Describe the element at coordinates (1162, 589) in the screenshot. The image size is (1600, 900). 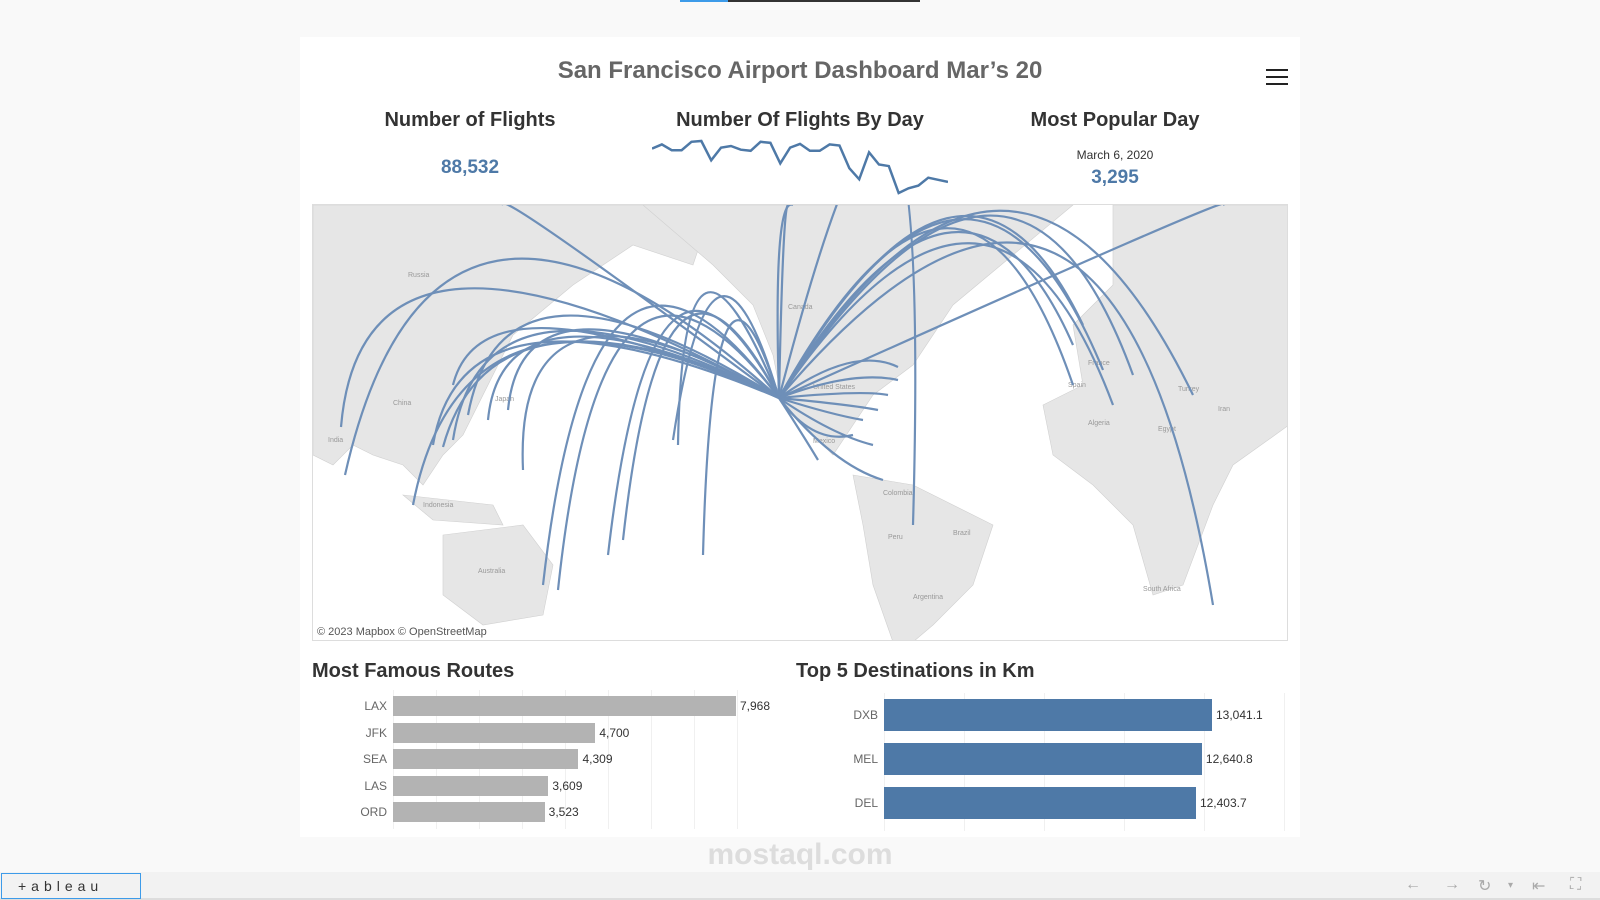
I see `map-label: South Africa` at that location.